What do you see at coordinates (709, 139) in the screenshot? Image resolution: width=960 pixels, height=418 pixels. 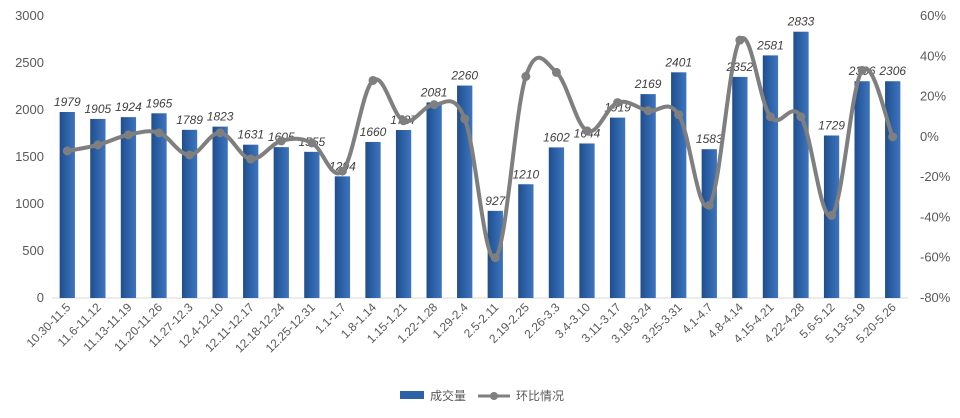 I see `bar-data-label: 1583` at bounding box center [709, 139].